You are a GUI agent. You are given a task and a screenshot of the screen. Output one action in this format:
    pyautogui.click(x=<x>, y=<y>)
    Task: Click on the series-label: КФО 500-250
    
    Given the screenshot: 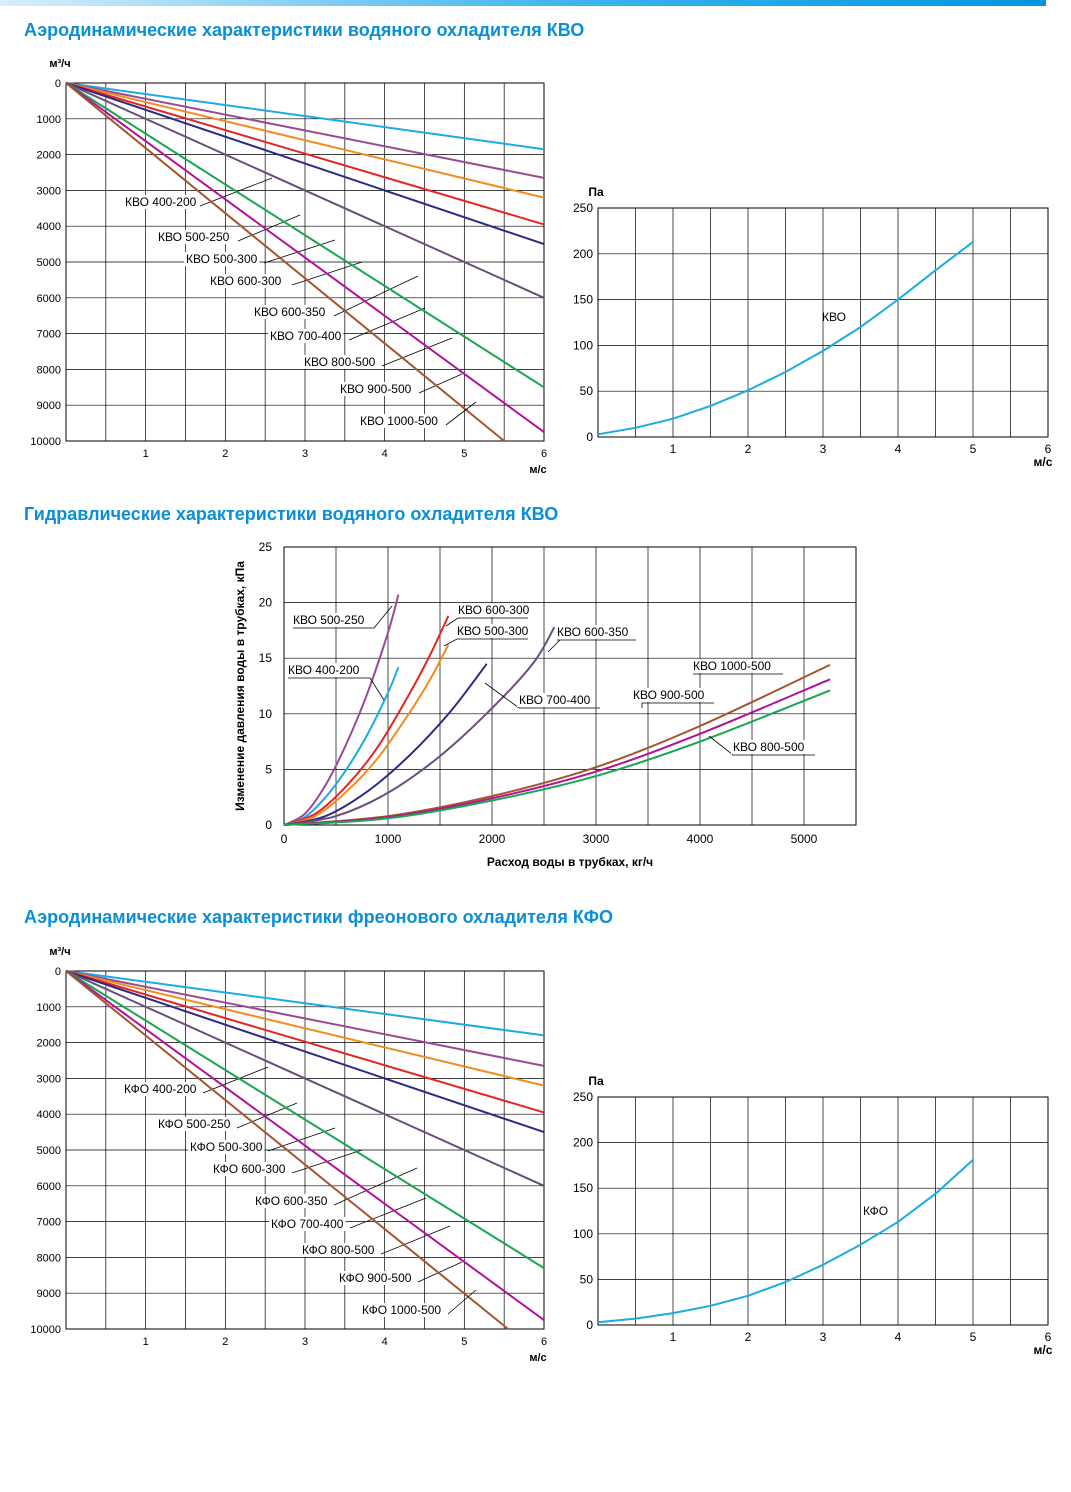 What is the action you would take?
    pyautogui.click(x=194, y=1124)
    